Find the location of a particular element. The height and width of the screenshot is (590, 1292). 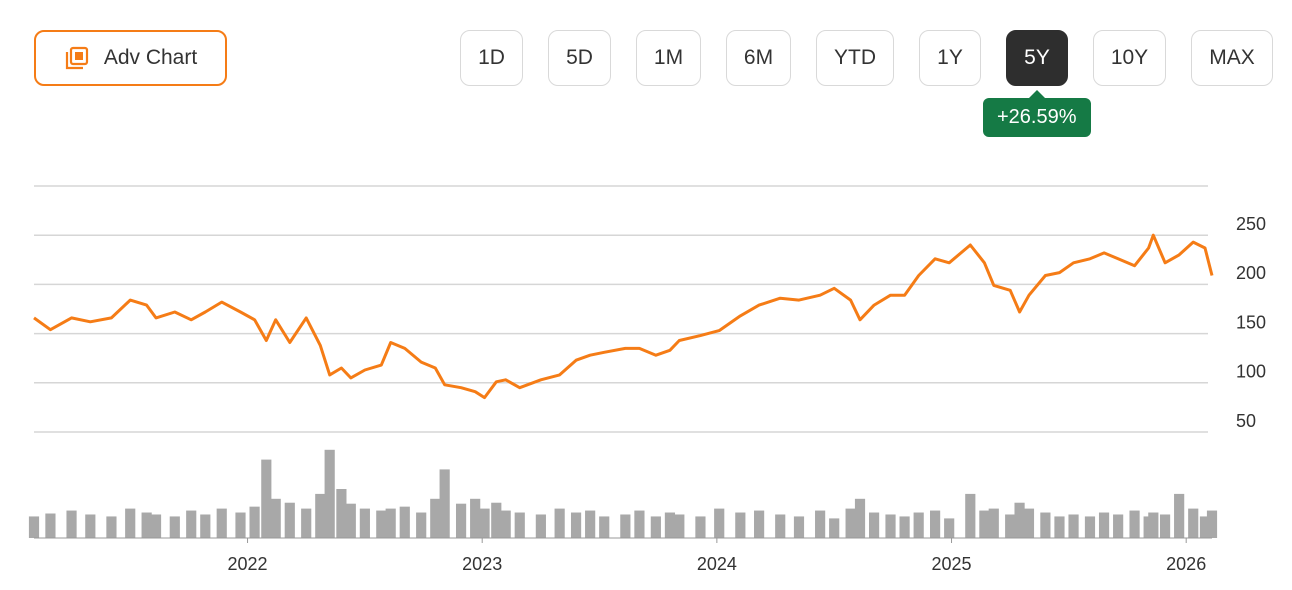

x-tick-label: 2026 is located at coordinates (1186, 564).